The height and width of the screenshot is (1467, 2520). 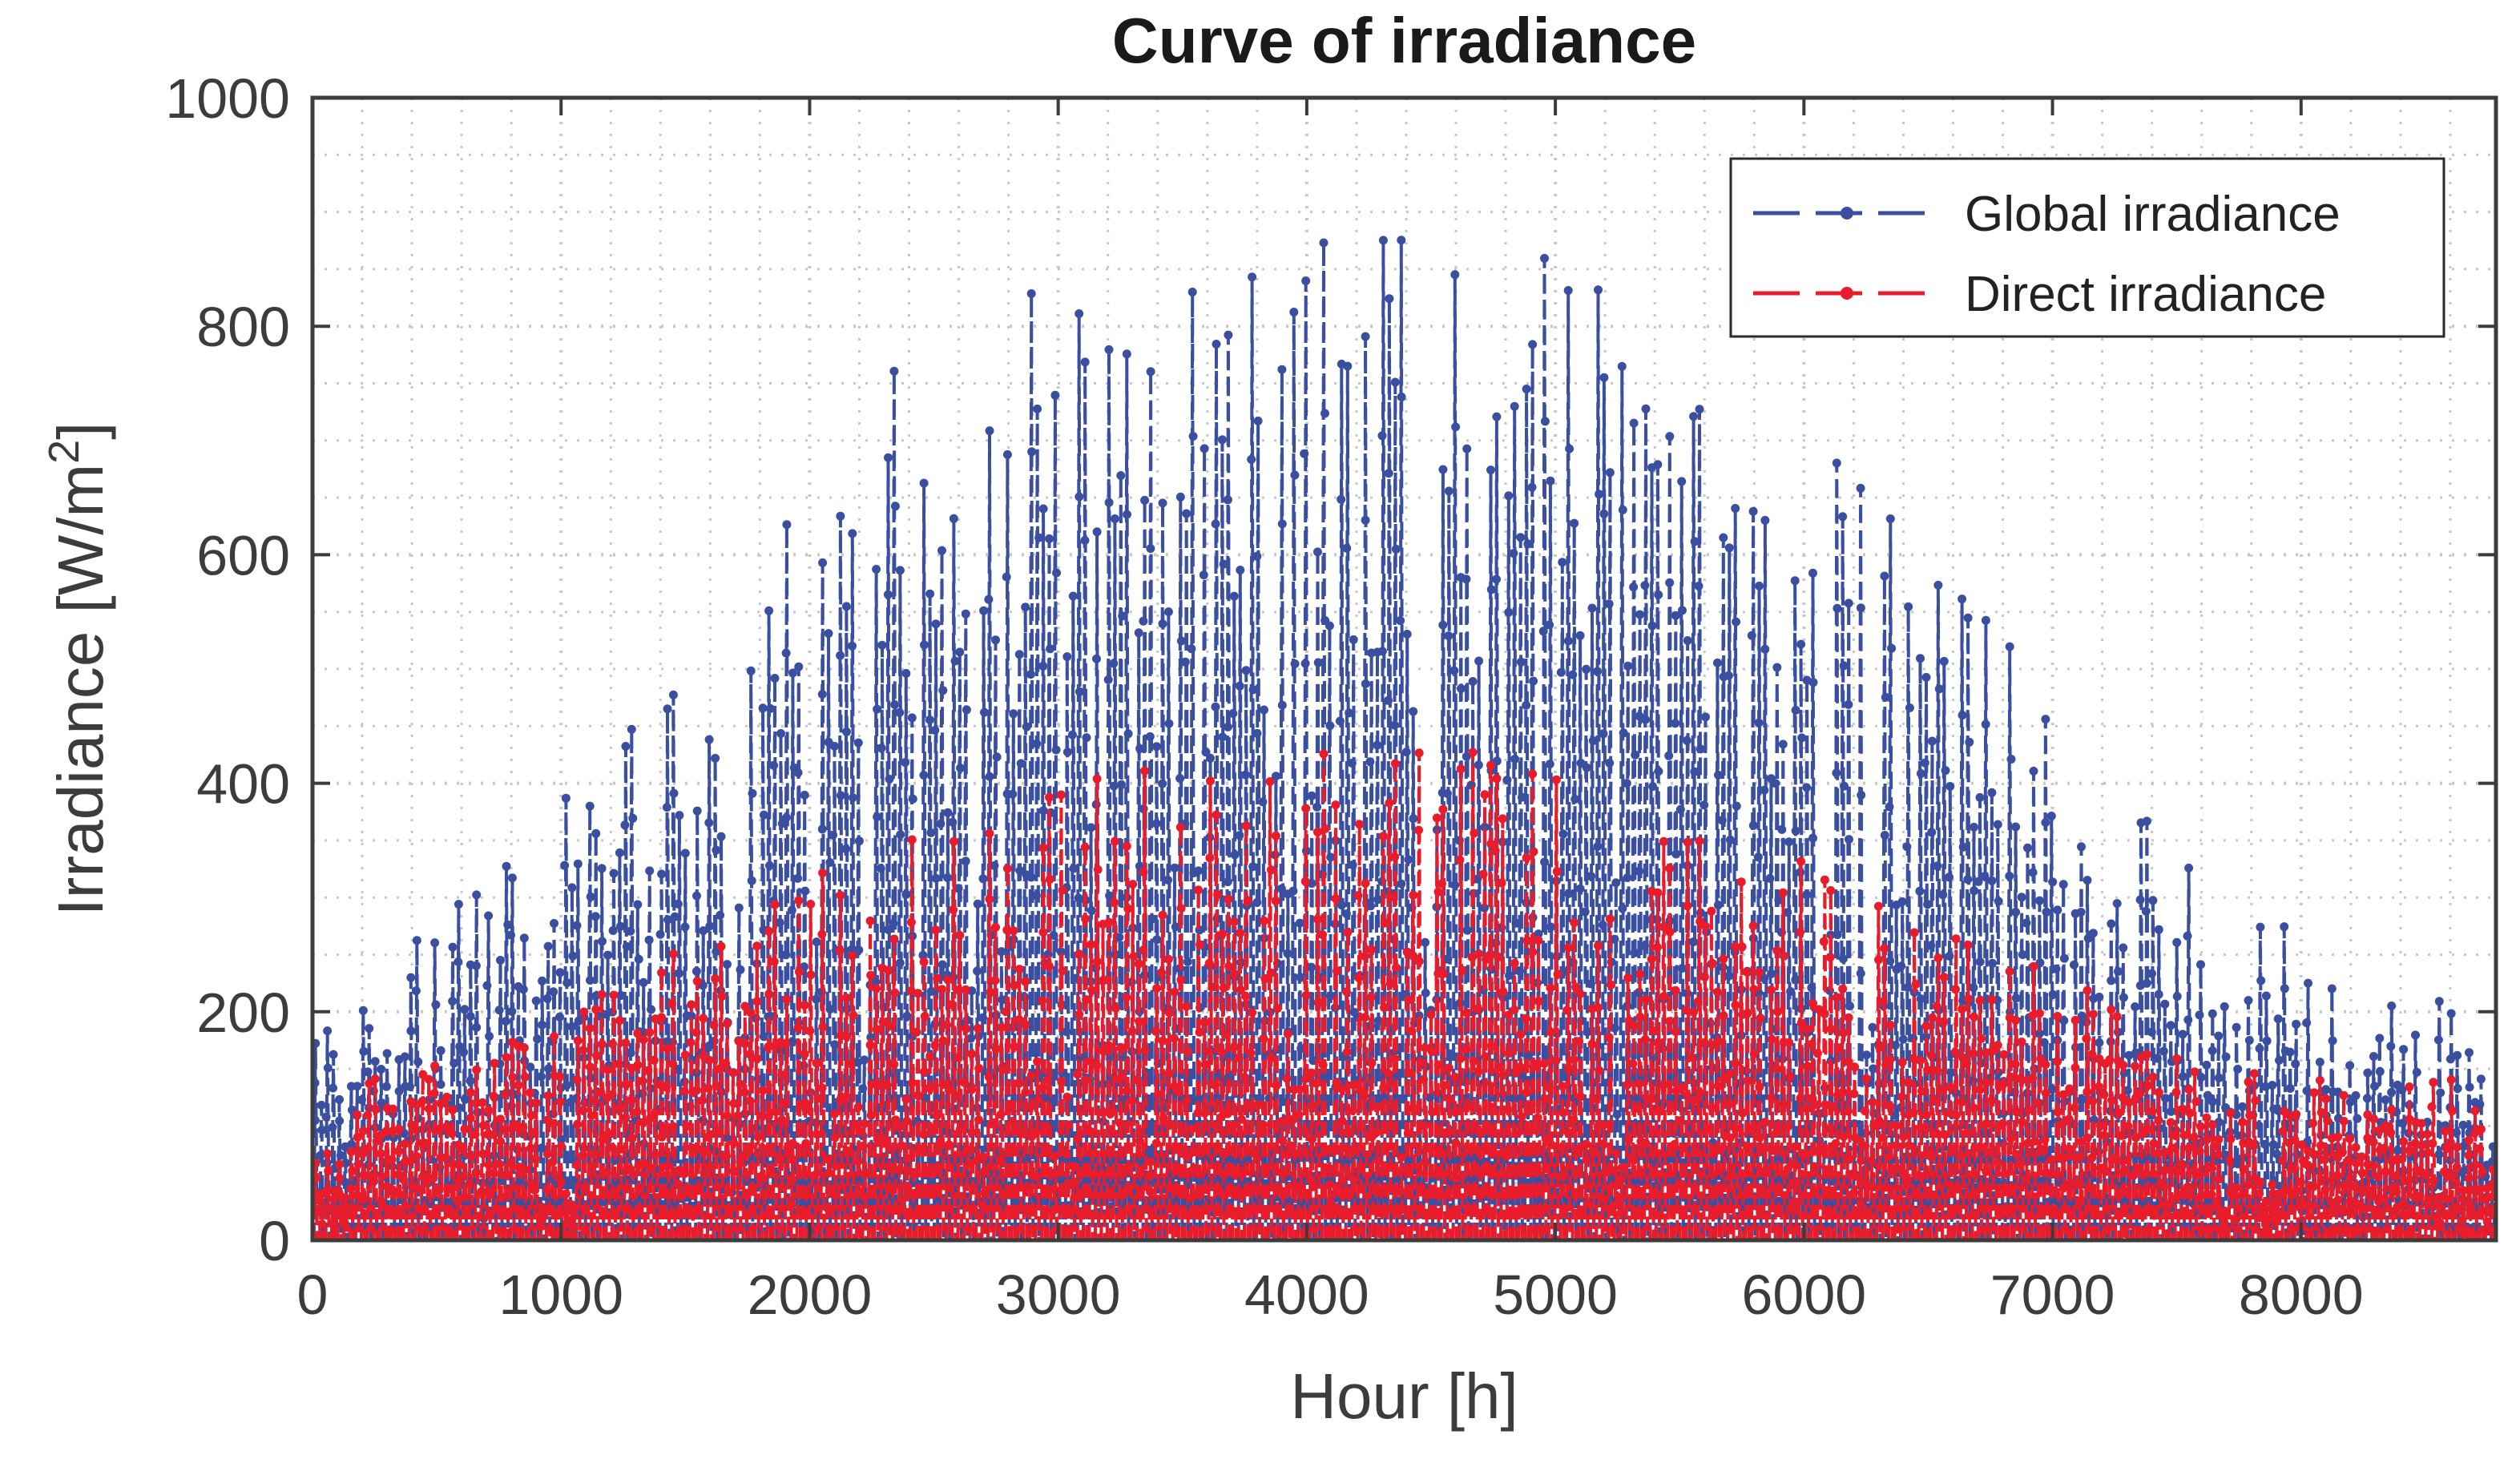 What do you see at coordinates (243, 327) in the screenshot?
I see `y-tick-label: 800` at bounding box center [243, 327].